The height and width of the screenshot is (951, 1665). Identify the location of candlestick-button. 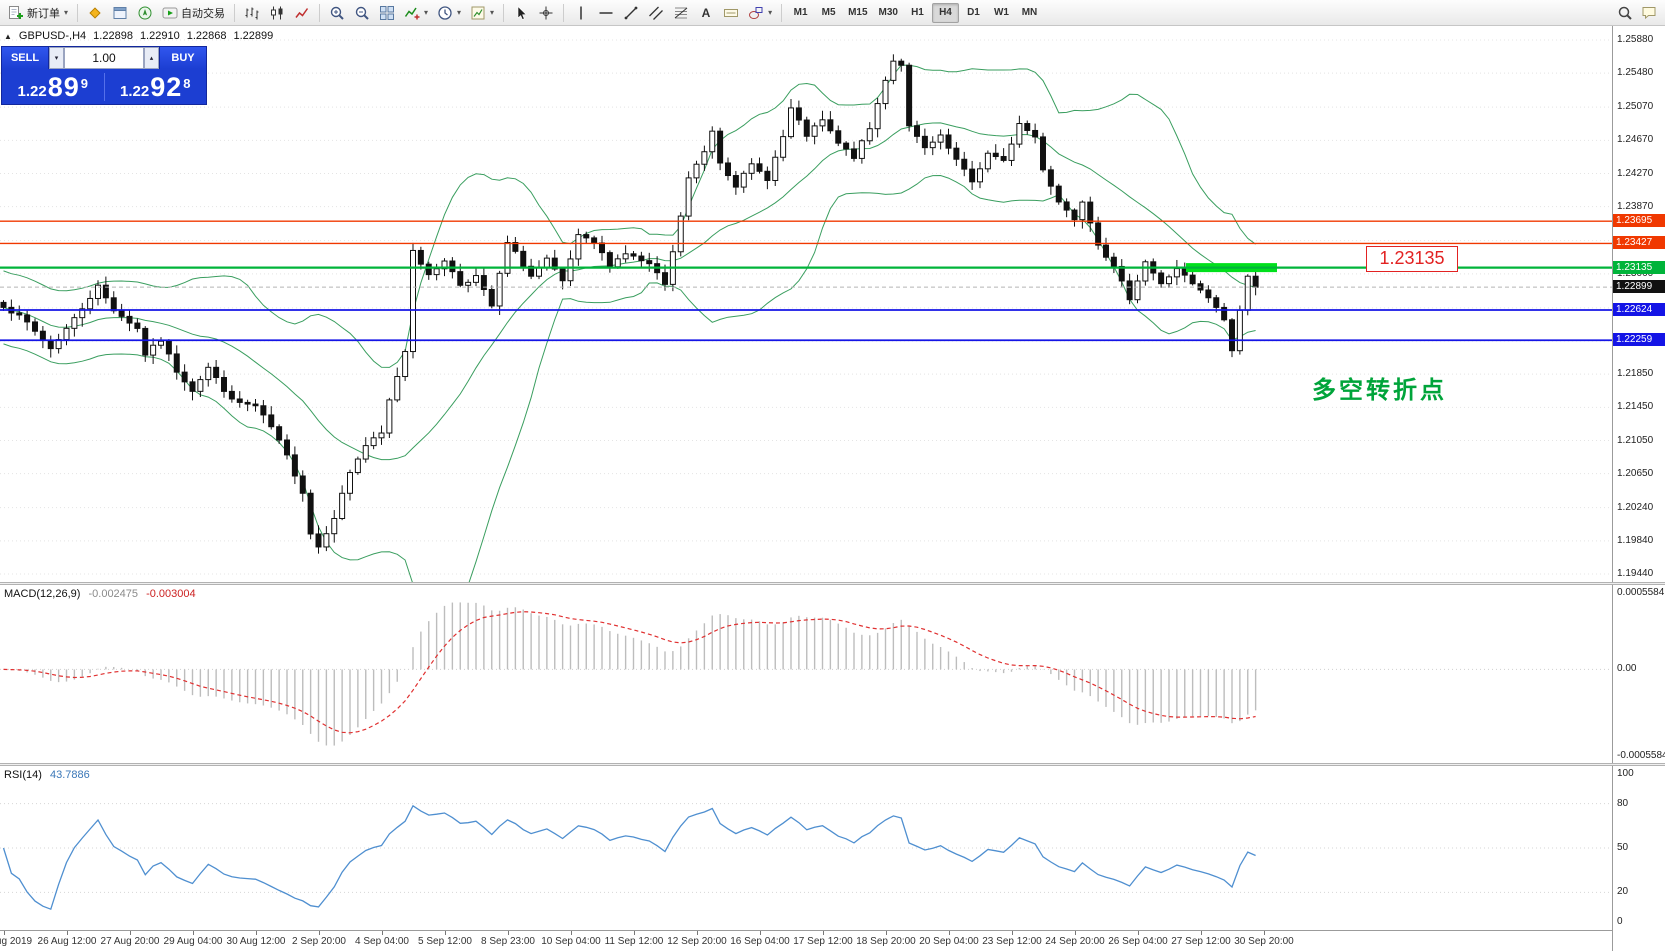
(277, 13).